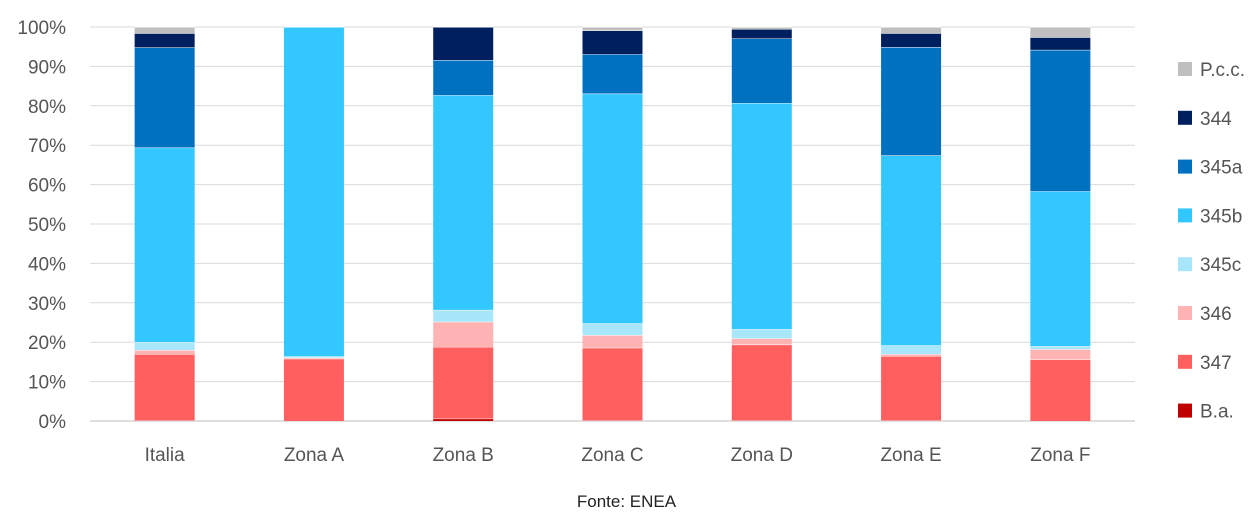 This screenshot has height=513, width=1253. Describe the element at coordinates (47, 146) in the screenshot. I see `y-tick-label: 70%` at that location.